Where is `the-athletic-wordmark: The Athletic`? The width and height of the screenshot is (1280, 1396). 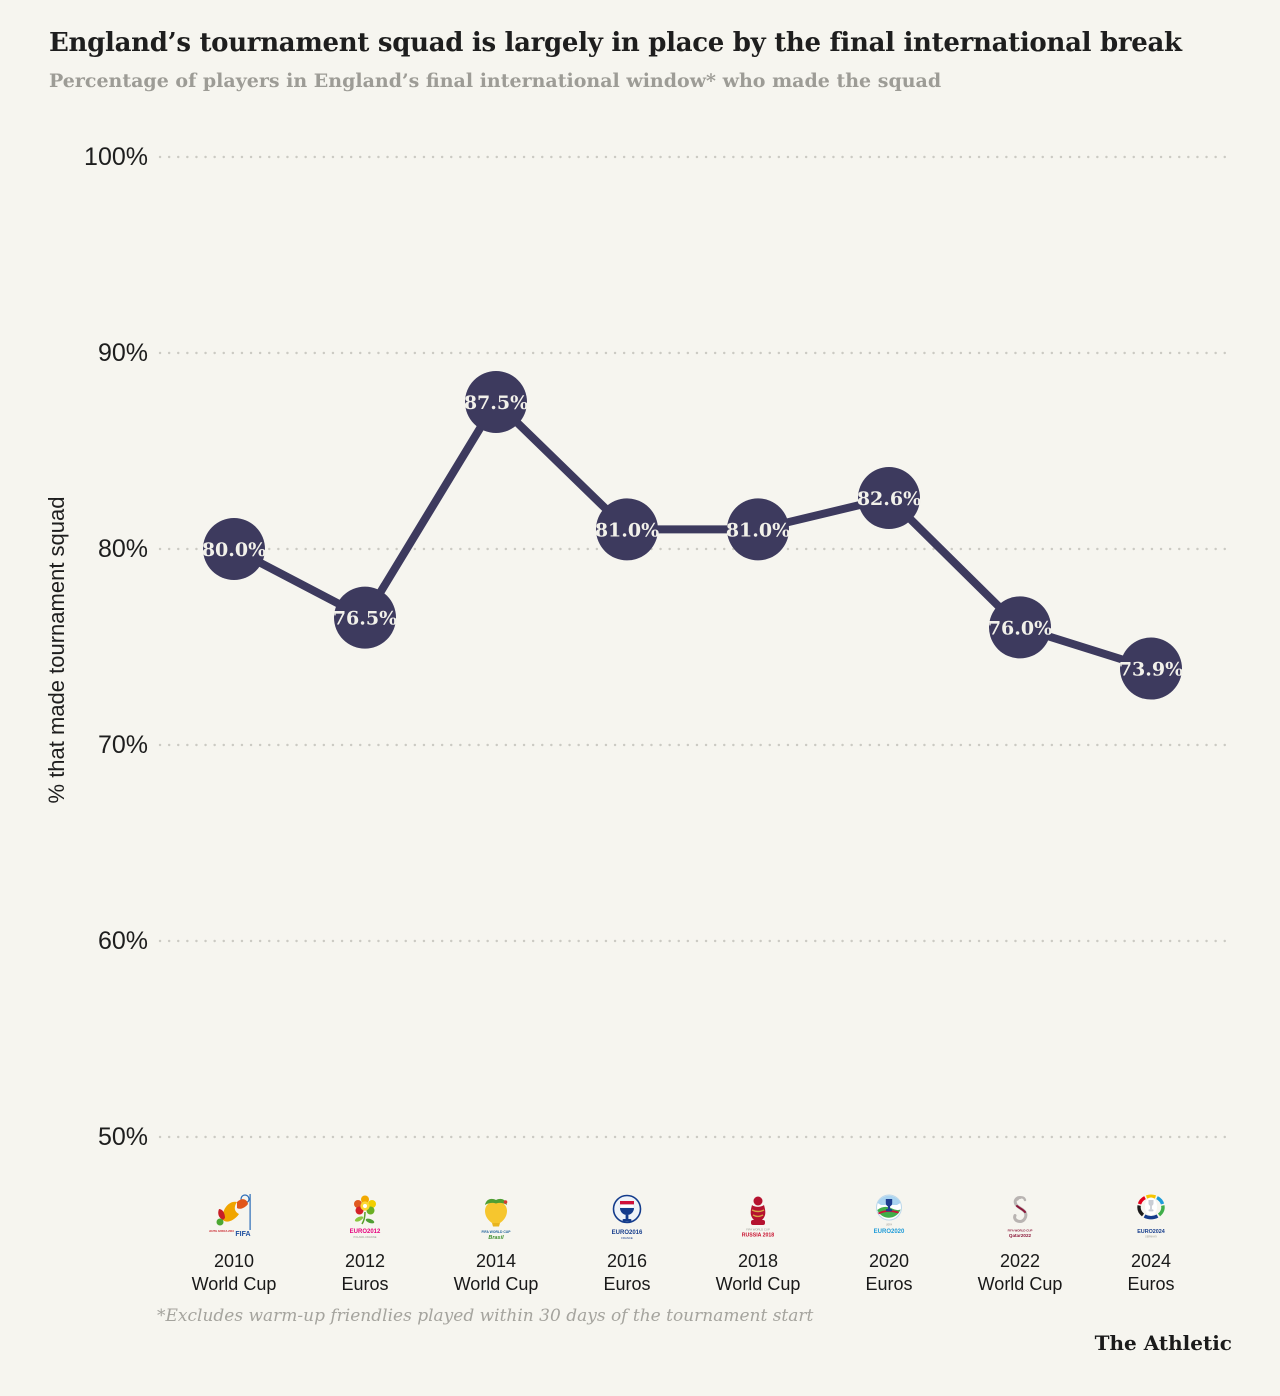
the-athletic-wordmark: The Athletic is located at coordinates (1163, 1343).